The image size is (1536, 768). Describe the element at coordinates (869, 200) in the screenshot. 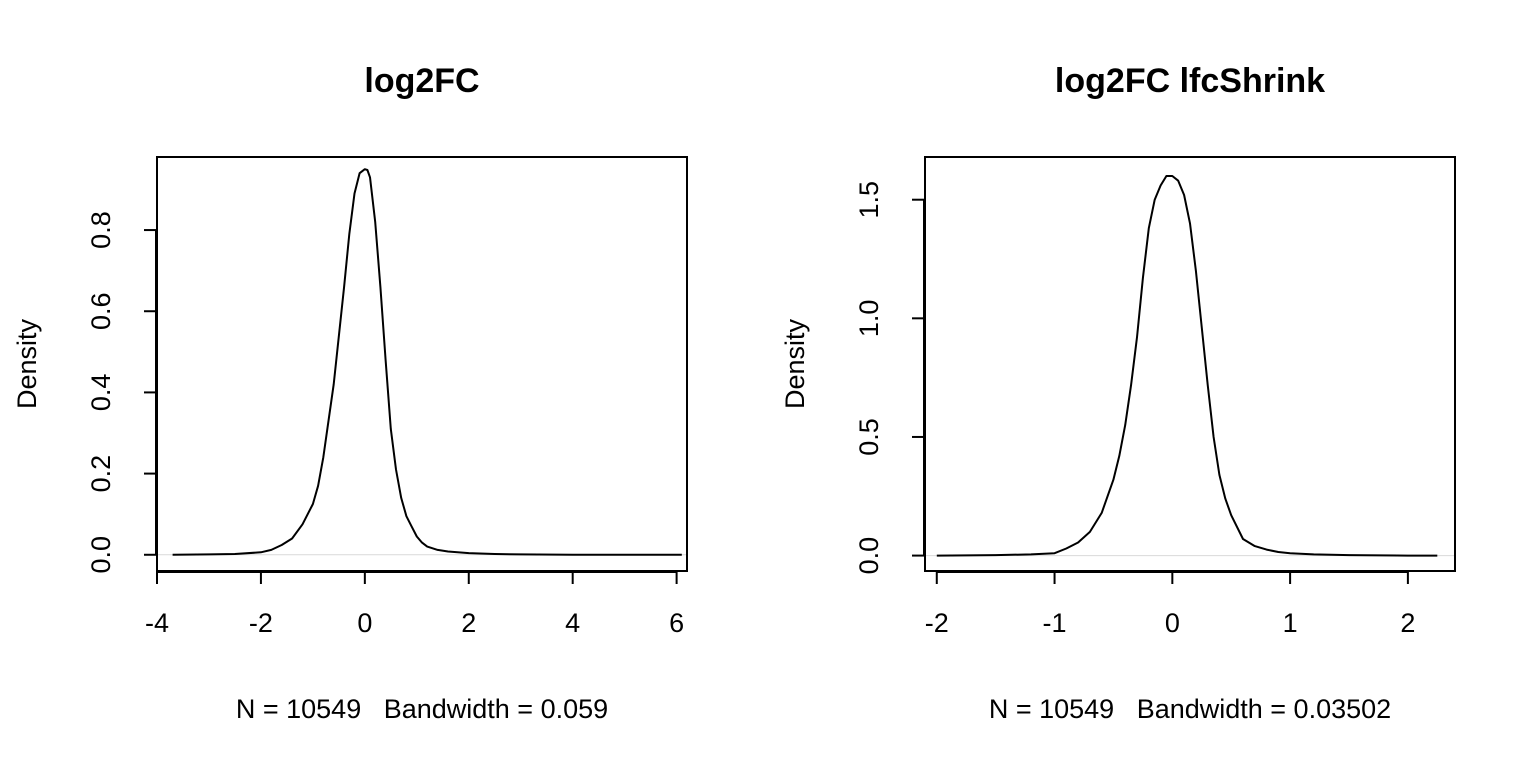

I see `y-tick-label: 1.5` at that location.